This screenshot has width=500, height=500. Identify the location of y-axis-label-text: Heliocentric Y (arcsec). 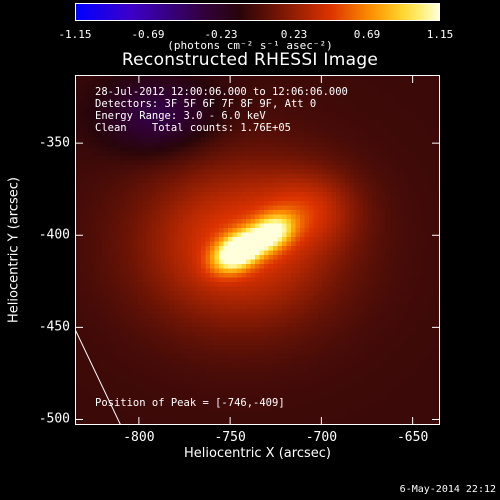
(14, 250).